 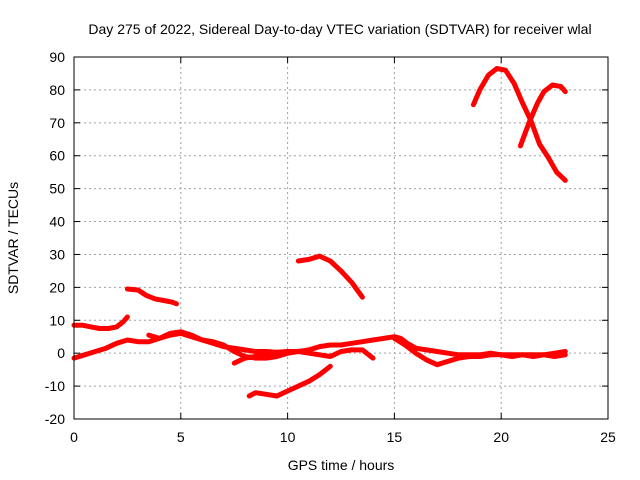 What do you see at coordinates (57, 189) in the screenshot?
I see `y-tick-label: 50` at bounding box center [57, 189].